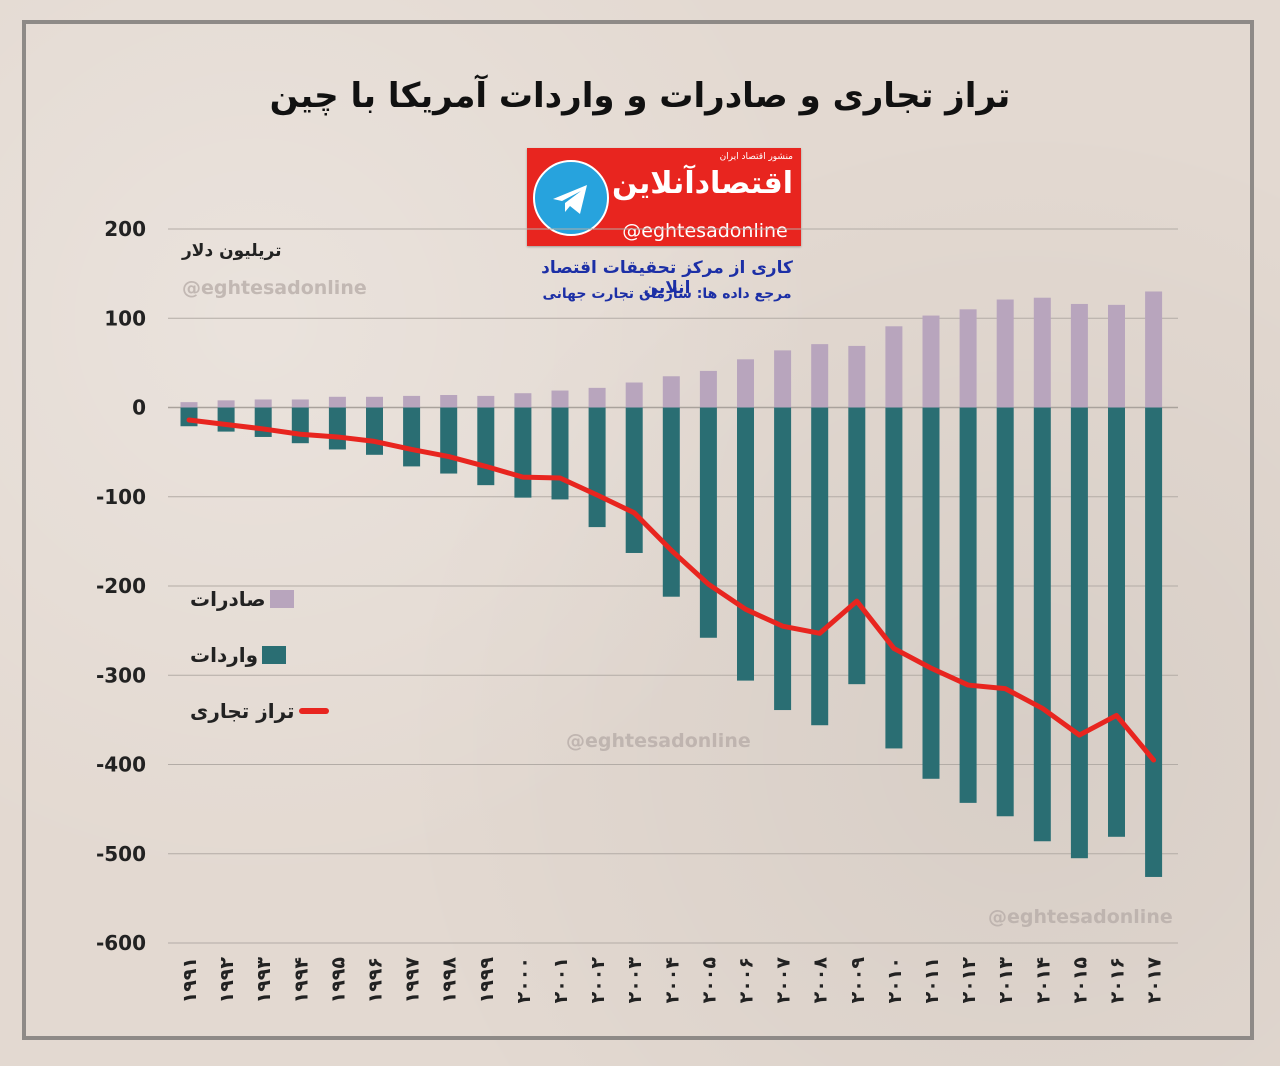 This screenshot has width=1280, height=1066. Describe the element at coordinates (376, 980) in the screenshot. I see `x-tick-label: ۱۹۹۶` at that location.